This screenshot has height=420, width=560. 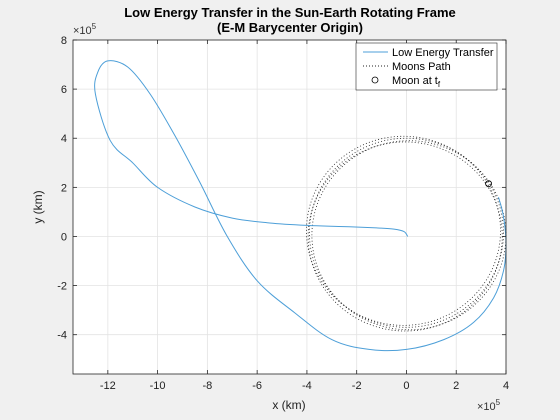 I want to click on x-tick-label: 2, so click(x=456, y=386).